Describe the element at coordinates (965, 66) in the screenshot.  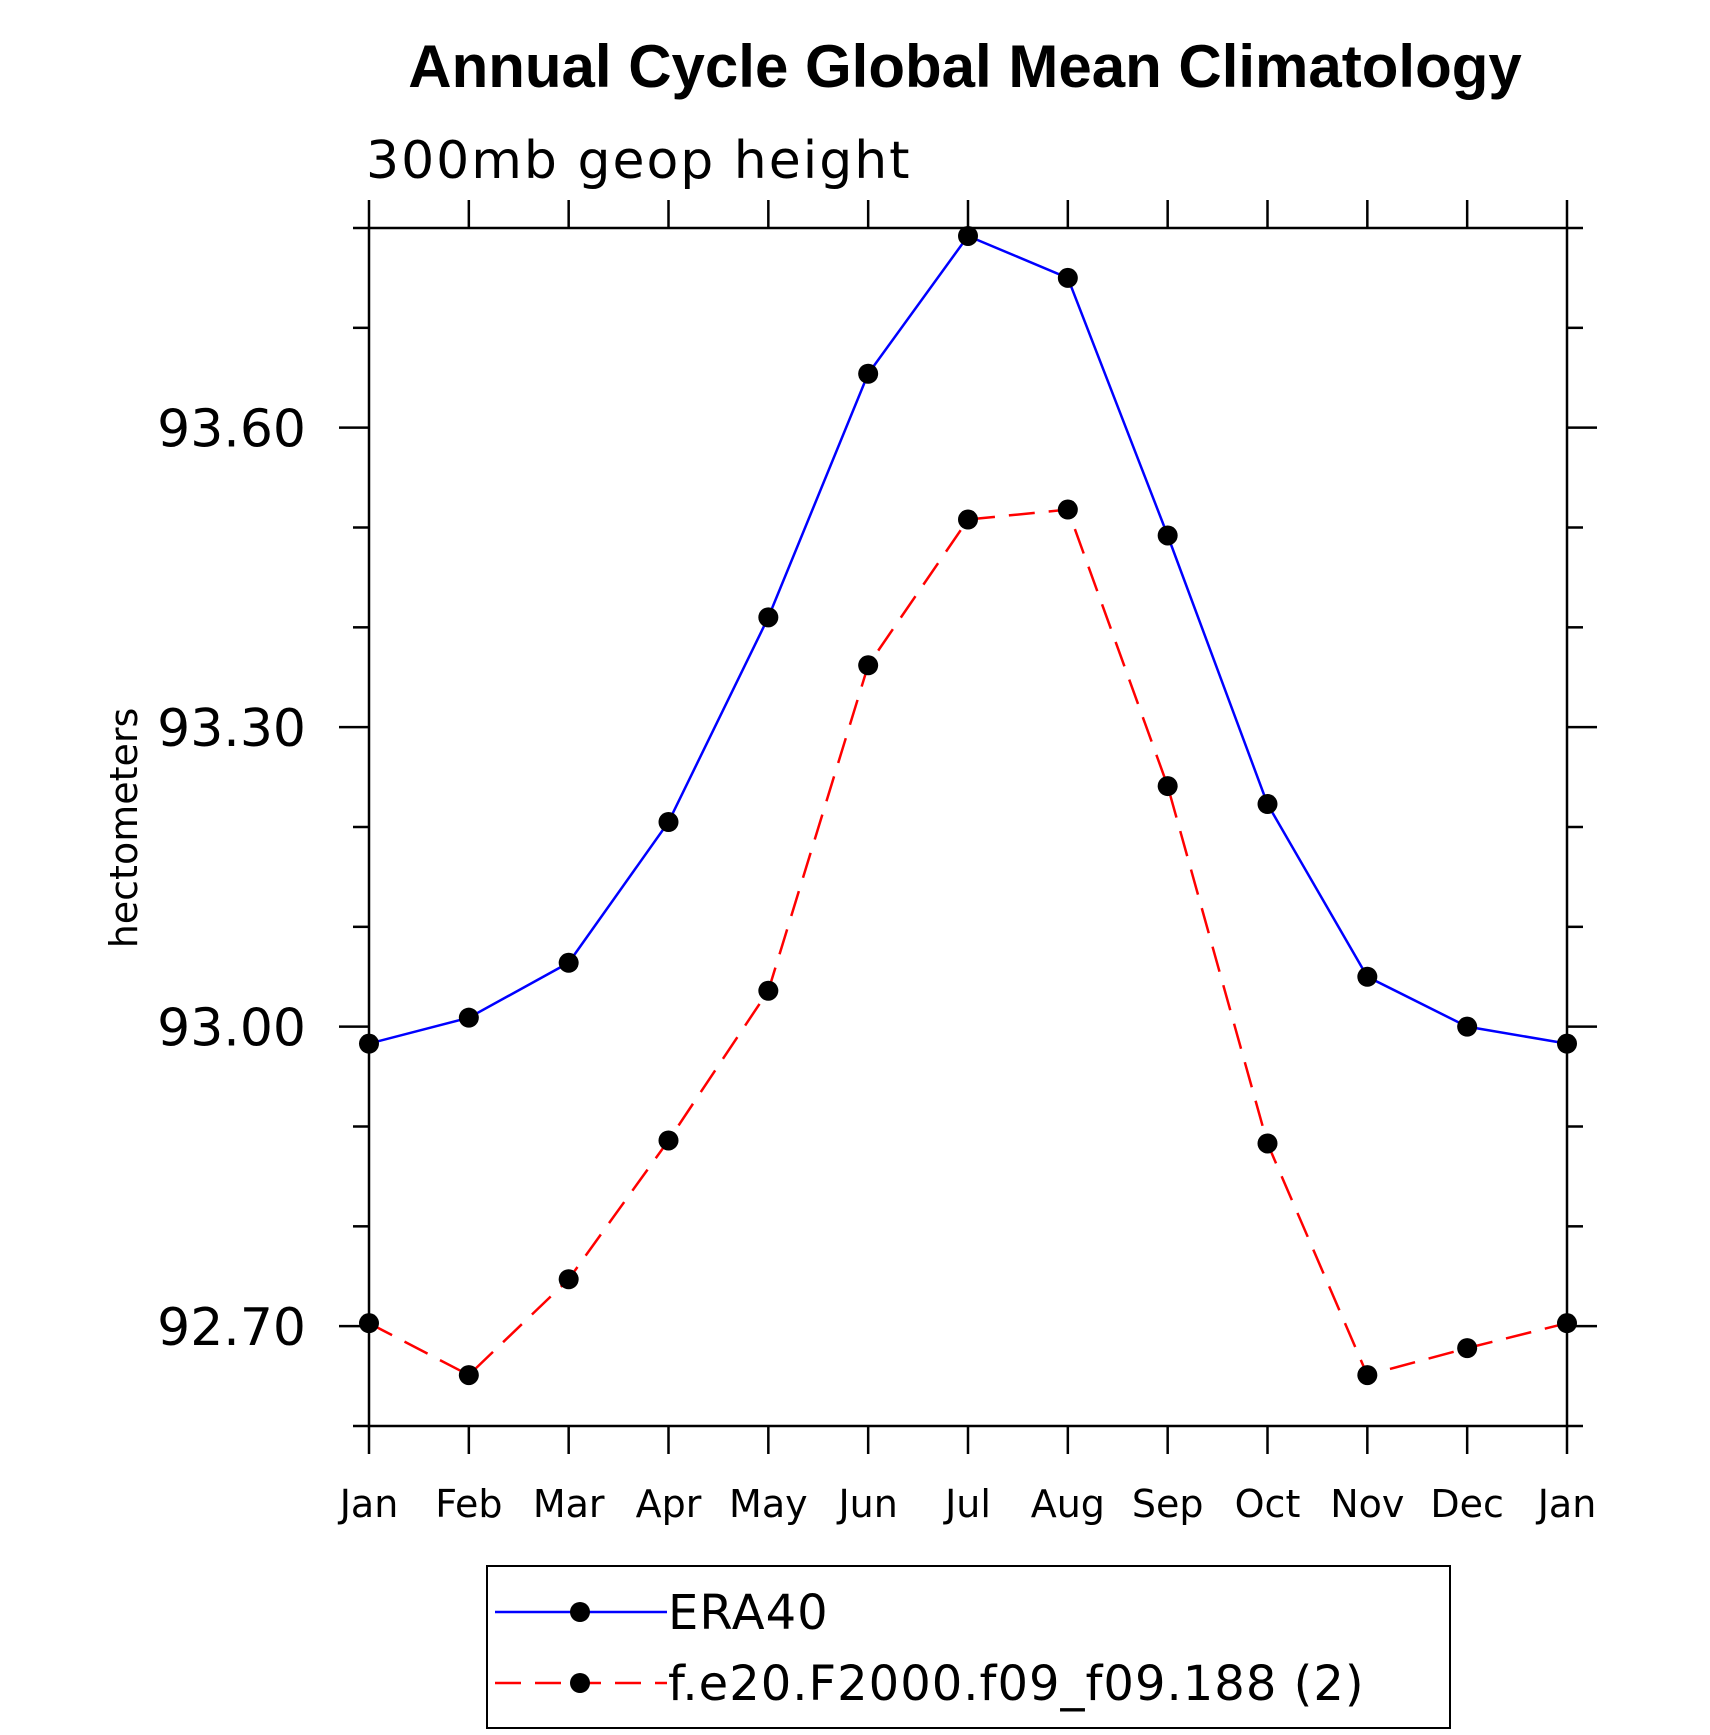
I see `chart-title: Annual Cycle Global Mean Climatology` at that location.